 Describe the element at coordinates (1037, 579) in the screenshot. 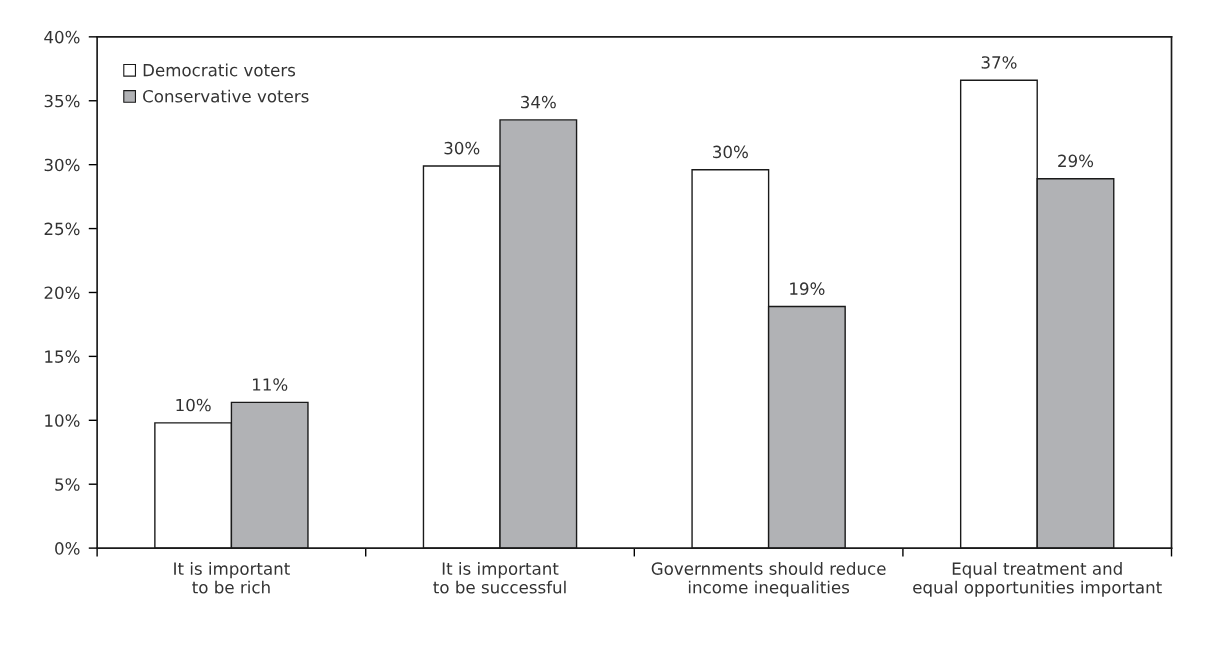

I see `x-tick-label: Equal treatment and equal opportunities important` at that location.